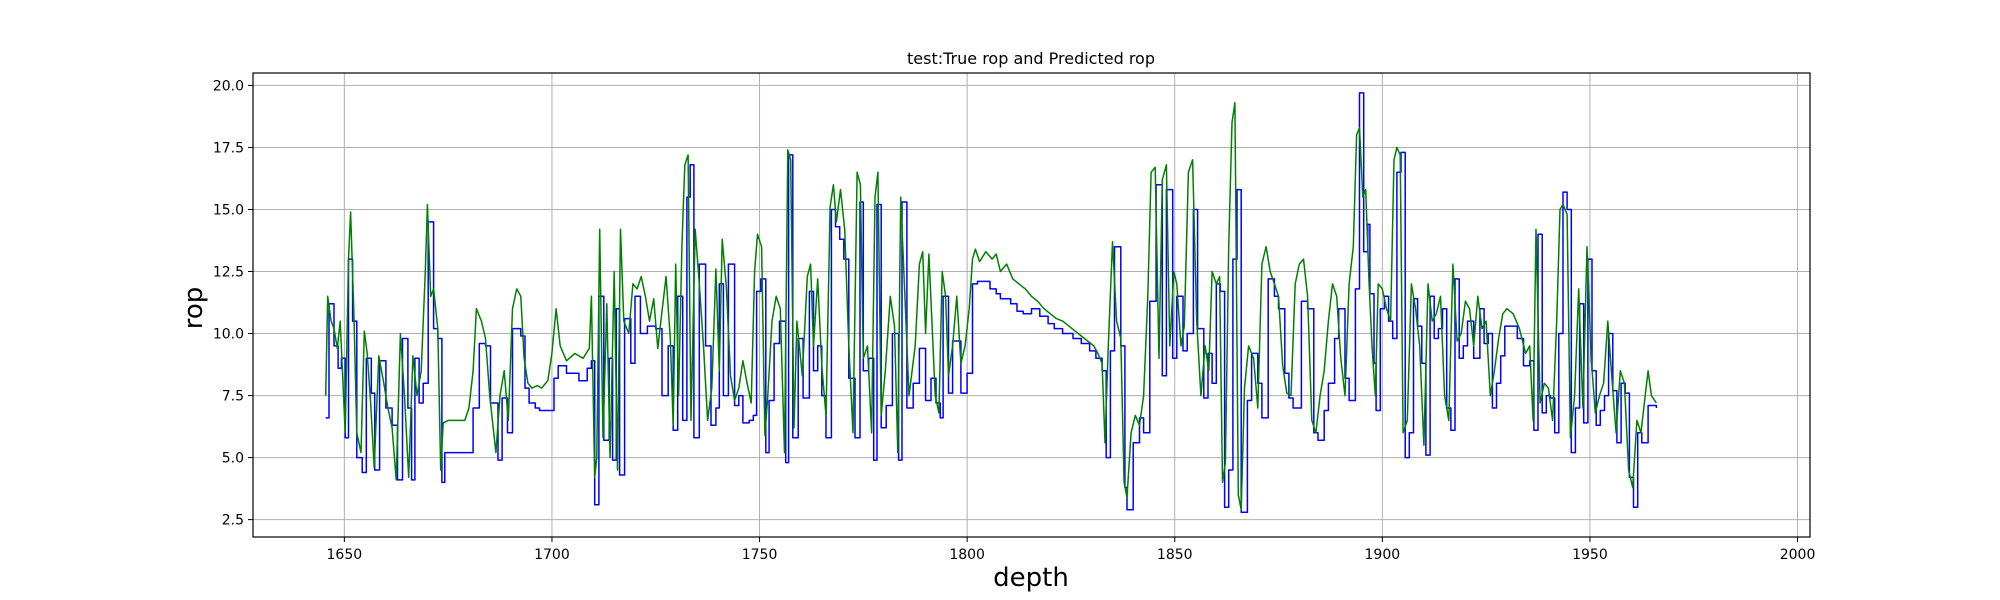 This screenshot has width=2000, height=600. I want to click on x-axis-label: depth, so click(1031, 578).